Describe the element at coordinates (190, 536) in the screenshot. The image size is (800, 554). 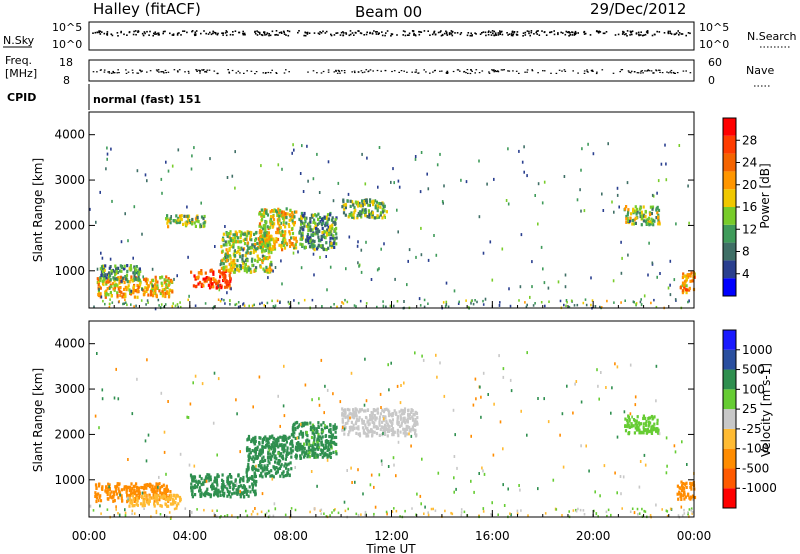
I see `x-tick-label: 04:00` at that location.